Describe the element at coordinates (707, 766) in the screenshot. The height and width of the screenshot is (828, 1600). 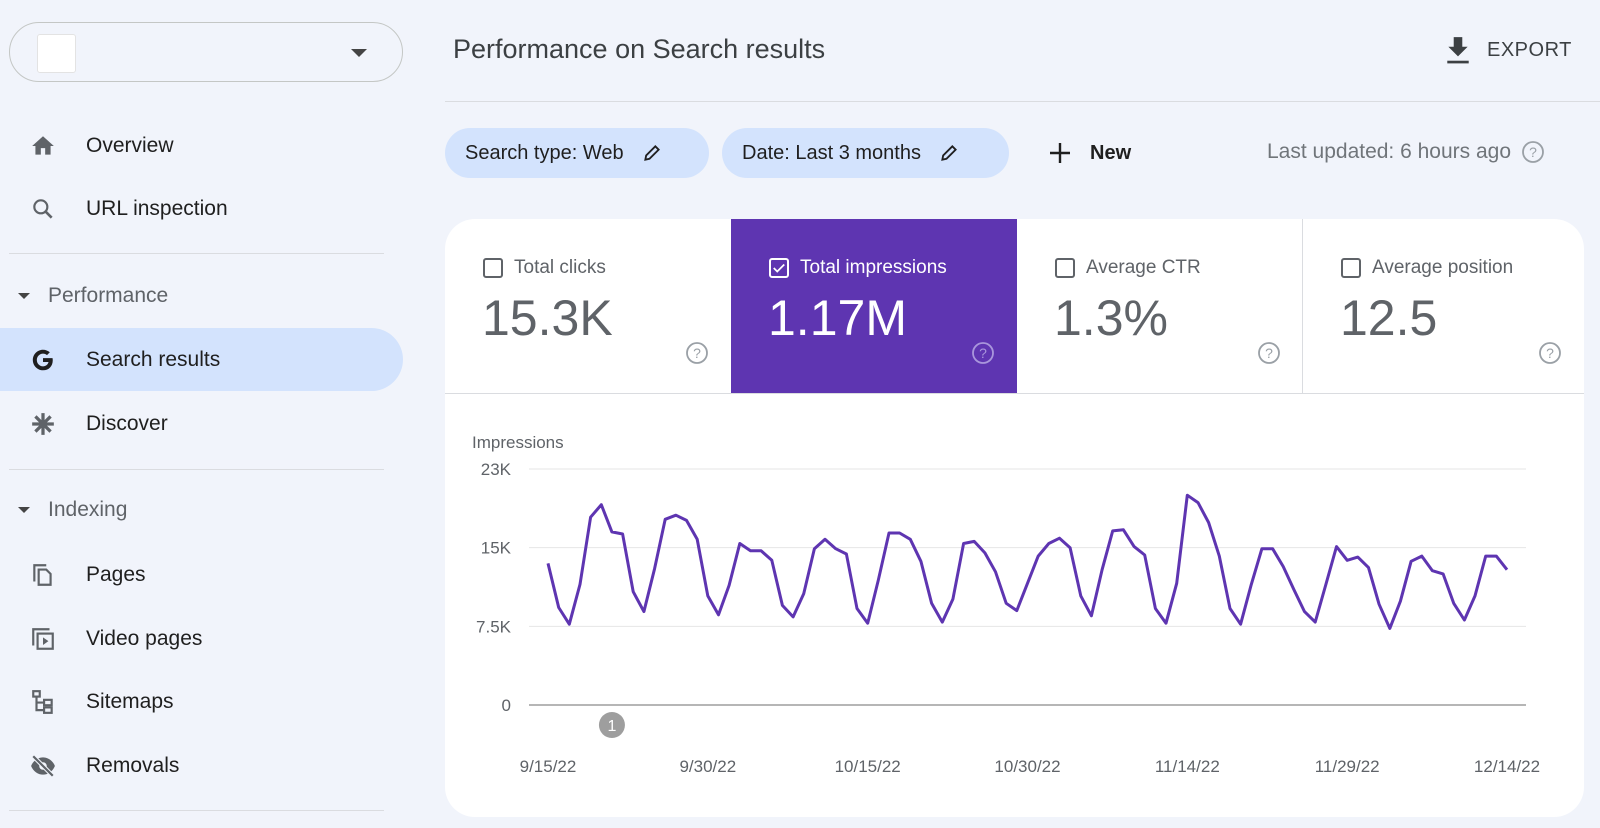
I see `x-tick-label: 9/30/22` at that location.